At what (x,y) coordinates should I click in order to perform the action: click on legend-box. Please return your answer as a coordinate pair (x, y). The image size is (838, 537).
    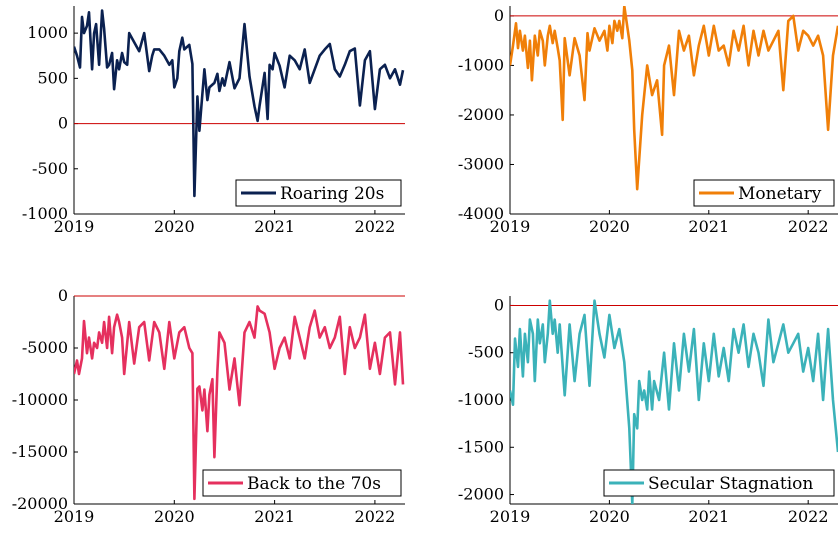
    Looking at the image, I should click on (318, 193).